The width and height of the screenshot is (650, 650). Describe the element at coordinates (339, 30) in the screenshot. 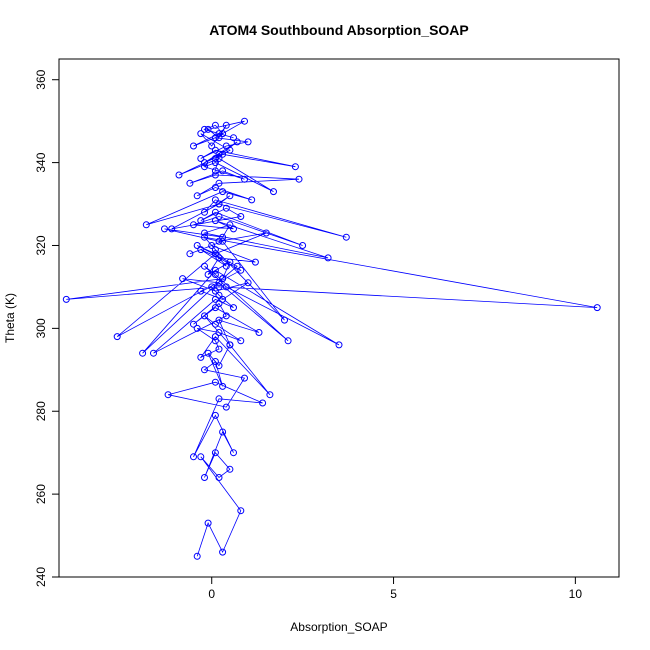

I see `chart-title: ATOM4 Southbound Absorption_SOAP` at that location.